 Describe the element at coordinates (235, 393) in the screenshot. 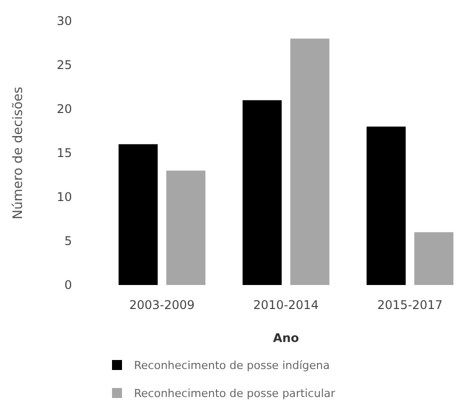

I see `legend-label: Reconhecimento de posse particular` at that location.